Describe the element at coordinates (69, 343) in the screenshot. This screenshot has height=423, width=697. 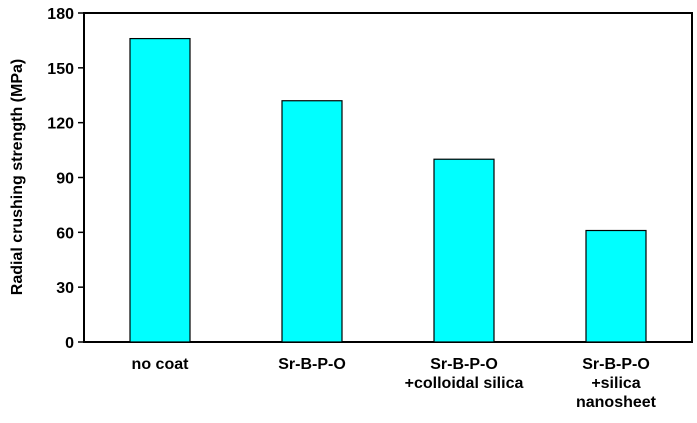
I see `y-tick-label: 0` at that location.